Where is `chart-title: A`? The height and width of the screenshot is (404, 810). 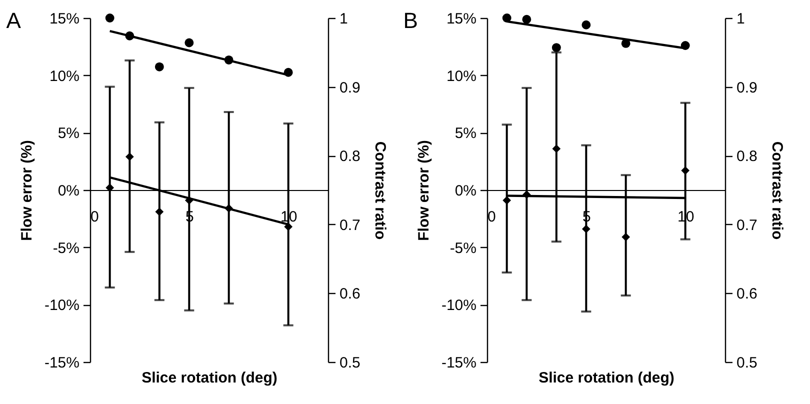
chart-title: A is located at coordinates (14, 20).